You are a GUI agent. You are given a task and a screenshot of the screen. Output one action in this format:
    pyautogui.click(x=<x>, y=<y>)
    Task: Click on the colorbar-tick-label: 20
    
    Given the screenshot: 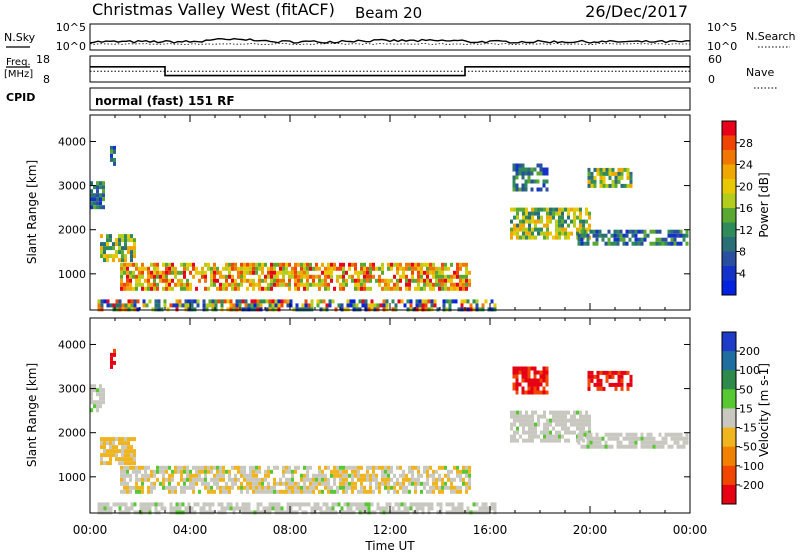 What is the action you would take?
    pyautogui.click(x=746, y=186)
    